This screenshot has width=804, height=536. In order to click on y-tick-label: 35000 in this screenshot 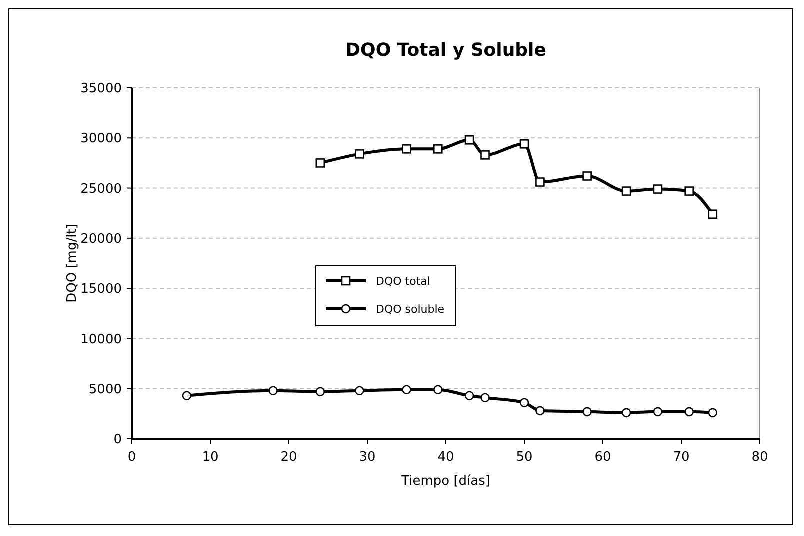, I will do `click(101, 89)`.